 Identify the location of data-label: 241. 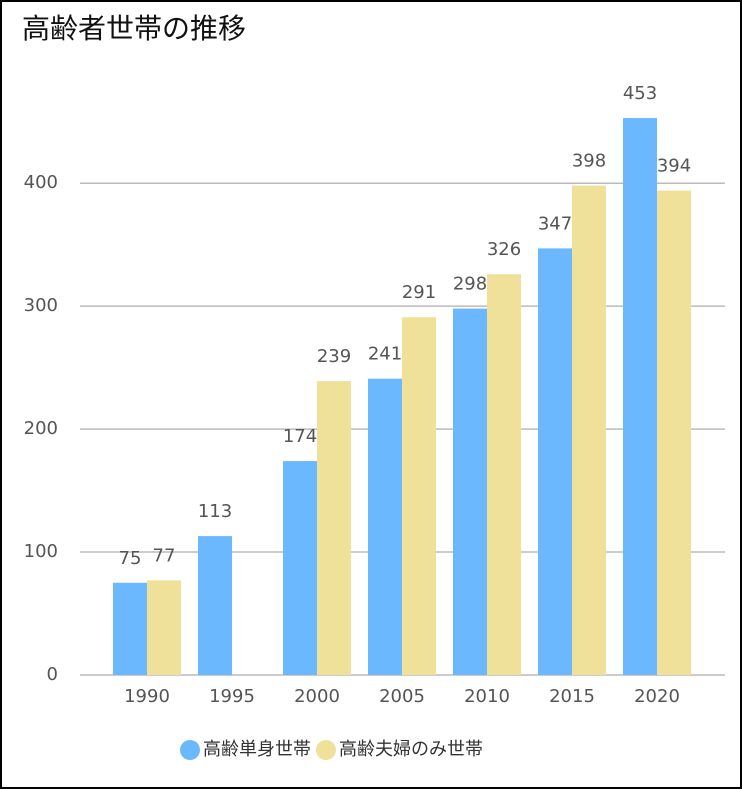
(385, 354).